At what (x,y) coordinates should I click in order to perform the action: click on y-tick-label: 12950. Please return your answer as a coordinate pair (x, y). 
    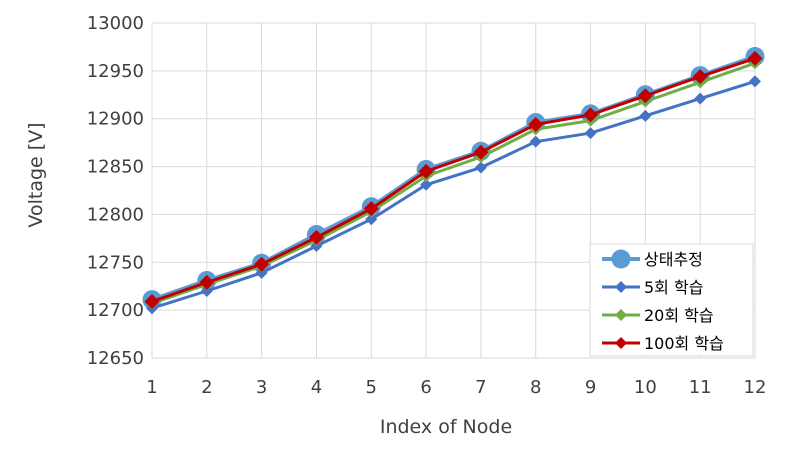
    Looking at the image, I should click on (115, 71).